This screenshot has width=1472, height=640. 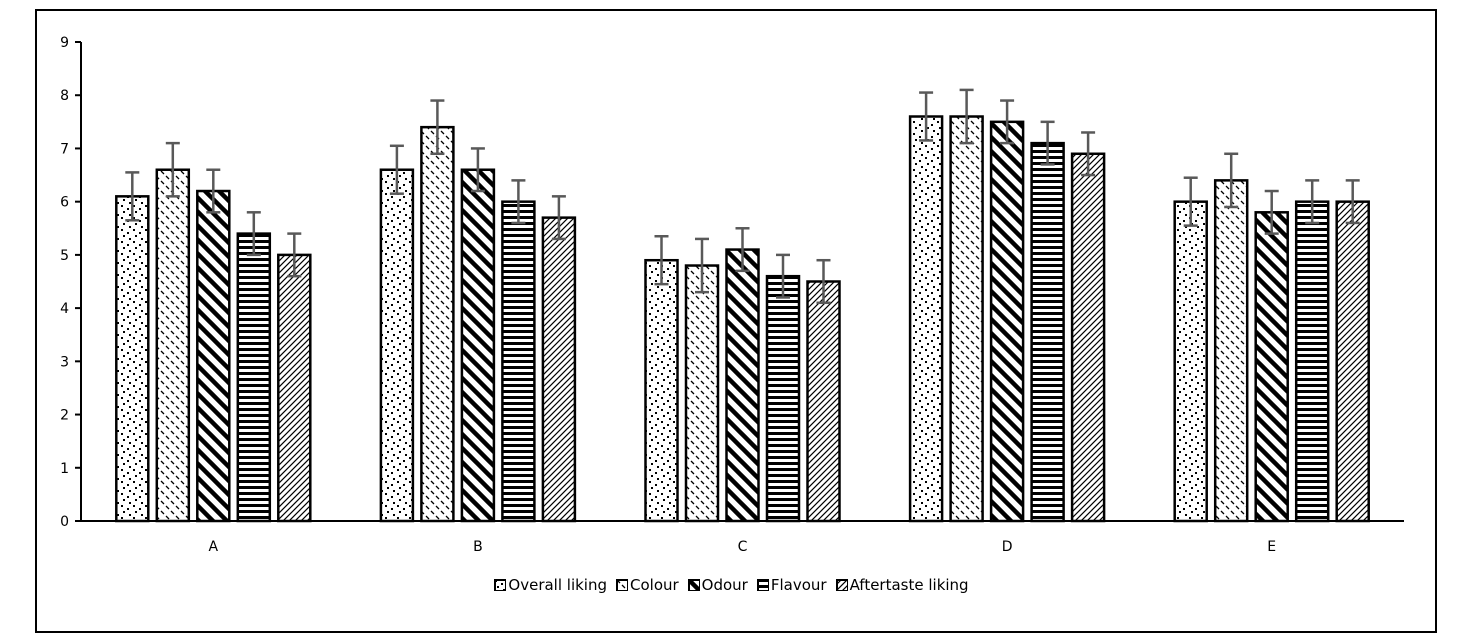 I want to click on y-tick-label: 0, so click(x=64, y=522).